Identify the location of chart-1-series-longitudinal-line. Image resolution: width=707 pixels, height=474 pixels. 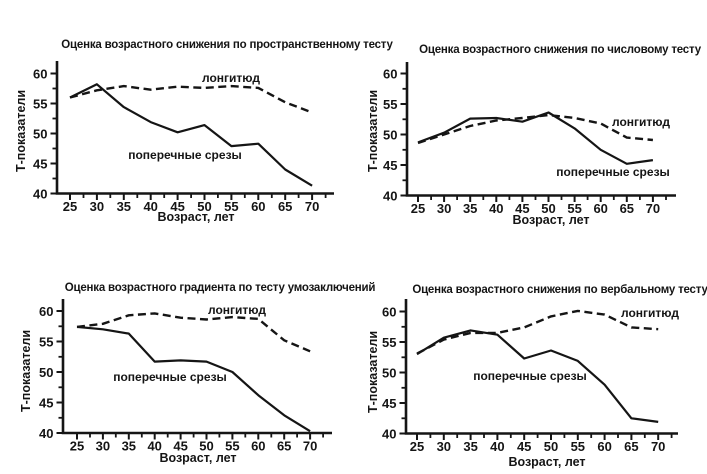
(191, 99).